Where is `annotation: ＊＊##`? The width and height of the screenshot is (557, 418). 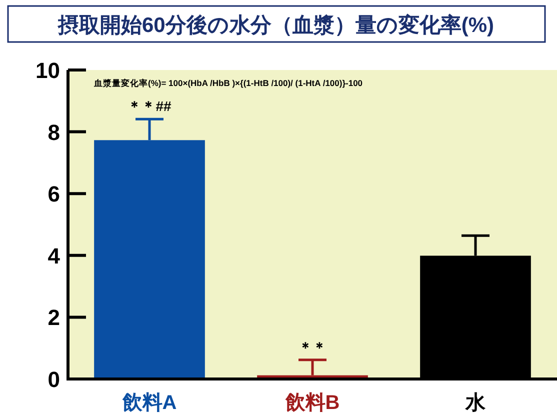 annotation: ＊＊## is located at coordinates (150, 106).